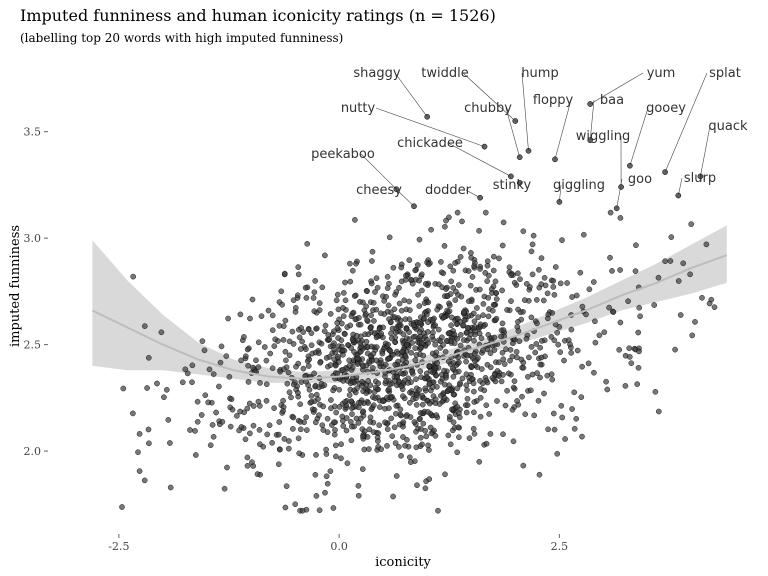 The width and height of the screenshot is (768, 576). I want to click on word-label: hump, so click(539, 73).